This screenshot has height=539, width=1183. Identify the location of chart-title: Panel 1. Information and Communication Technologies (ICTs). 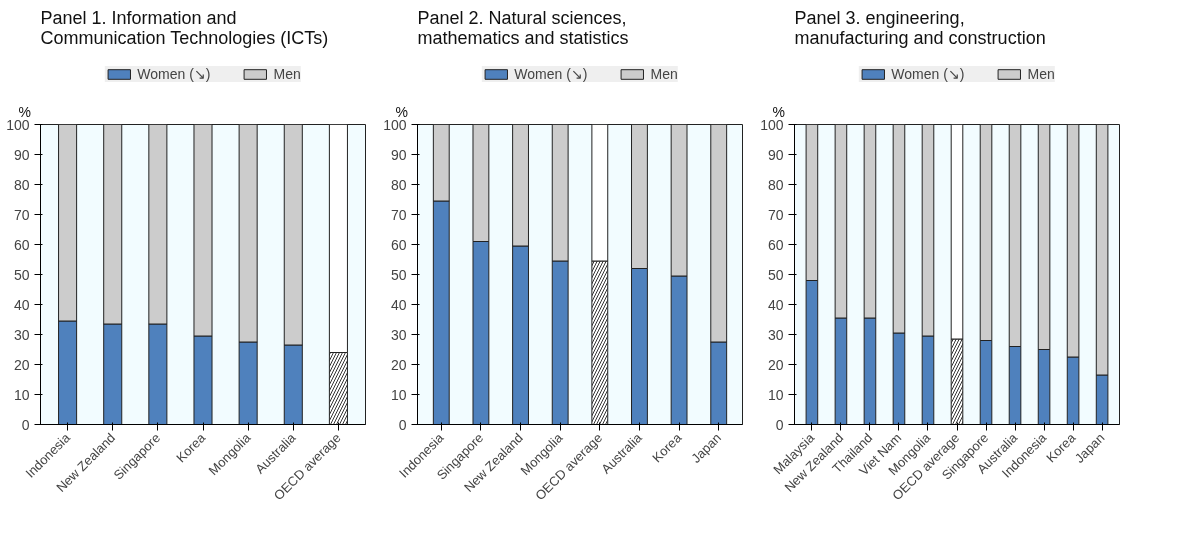
(184, 27).